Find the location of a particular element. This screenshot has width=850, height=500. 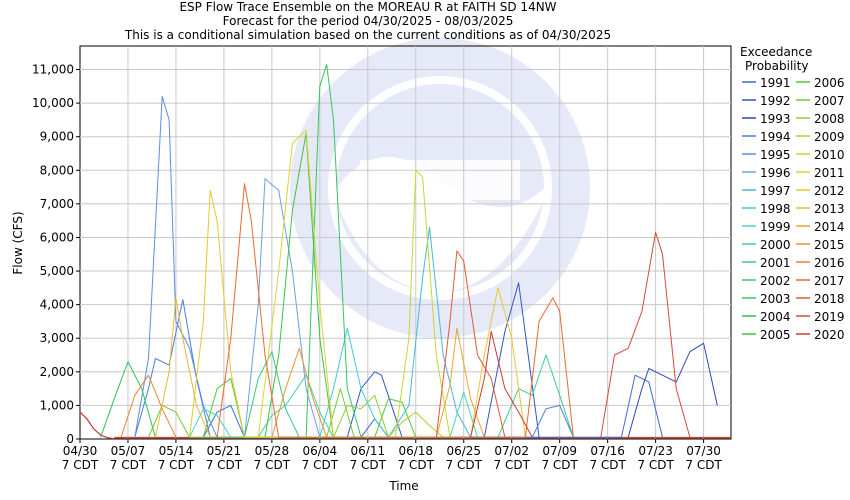

legend-item-label: 2001 is located at coordinates (775, 263).